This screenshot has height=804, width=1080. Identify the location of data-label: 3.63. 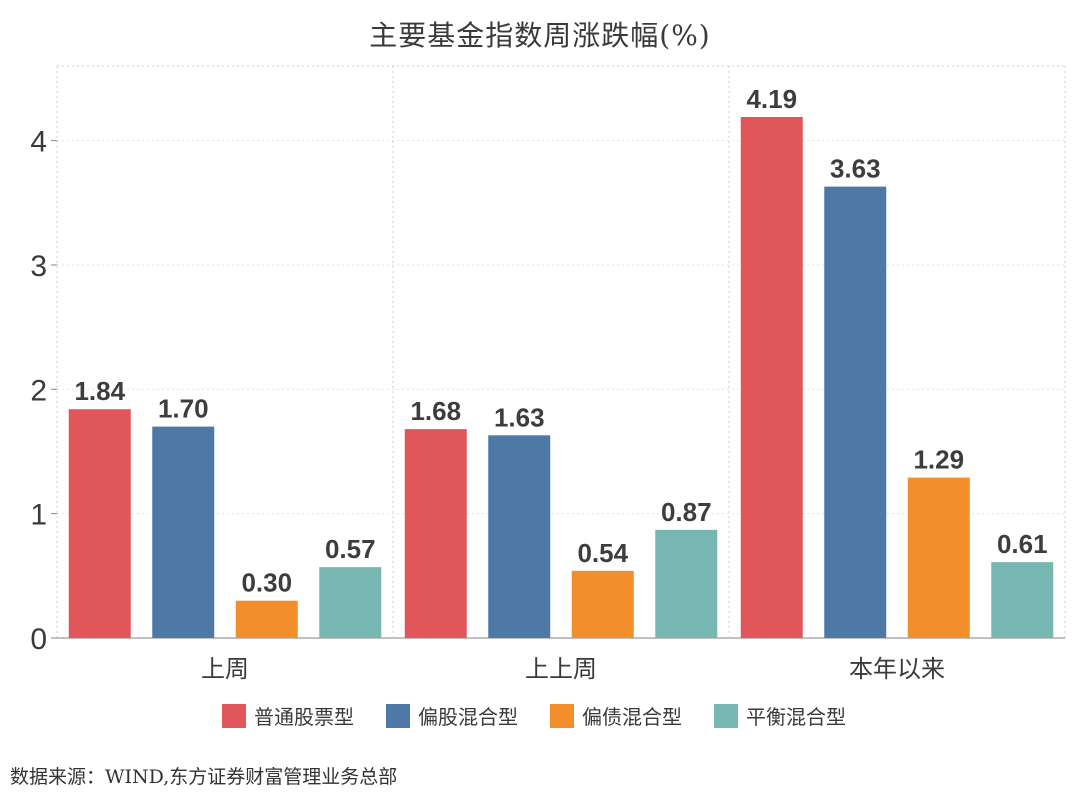
(855, 169).